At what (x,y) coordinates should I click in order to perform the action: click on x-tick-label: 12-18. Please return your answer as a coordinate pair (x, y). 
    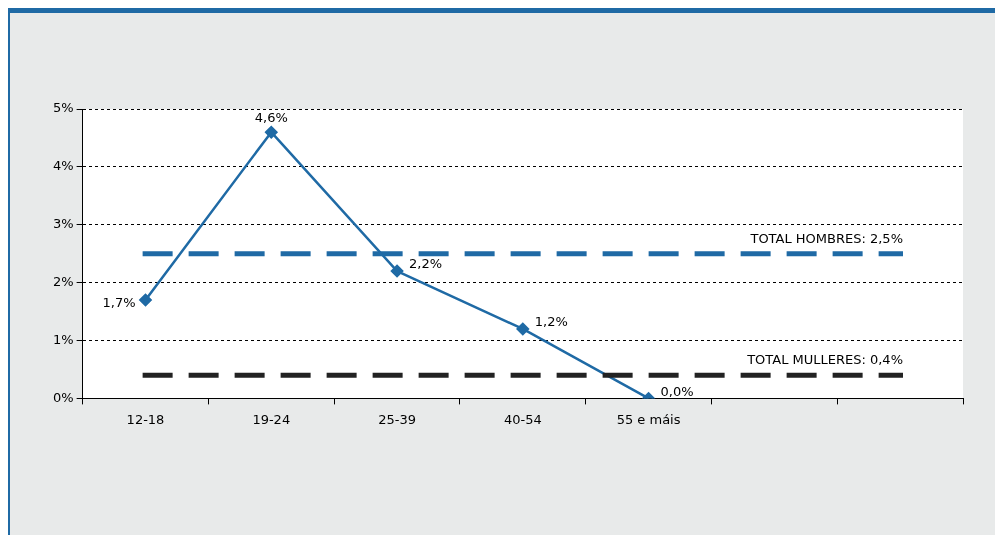
    Looking at the image, I should click on (145, 419).